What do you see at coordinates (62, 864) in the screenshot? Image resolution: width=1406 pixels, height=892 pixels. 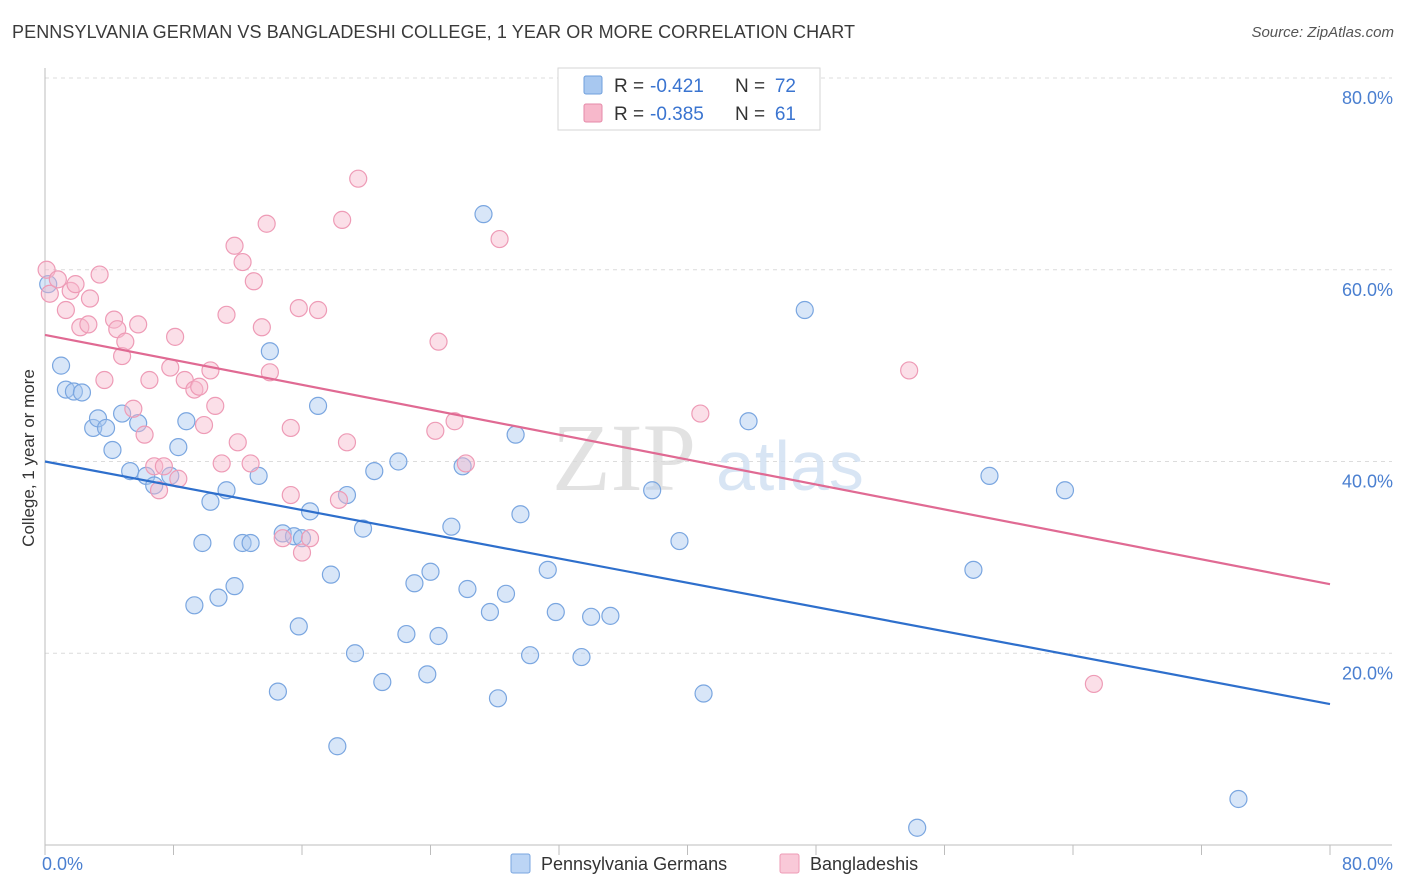 I see `x-tick-label: 0.0%` at bounding box center [62, 864].